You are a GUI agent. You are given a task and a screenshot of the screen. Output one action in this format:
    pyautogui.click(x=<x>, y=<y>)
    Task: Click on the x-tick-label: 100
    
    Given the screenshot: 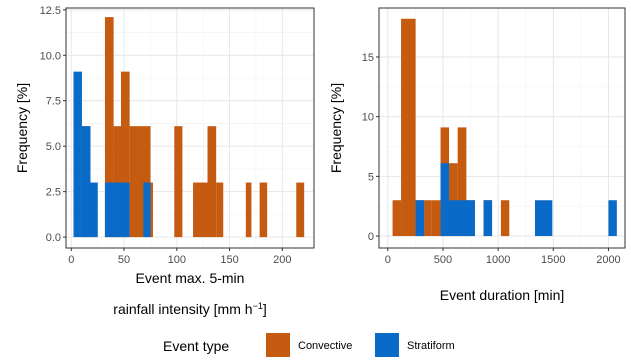 What is the action you would take?
    pyautogui.click(x=177, y=260)
    